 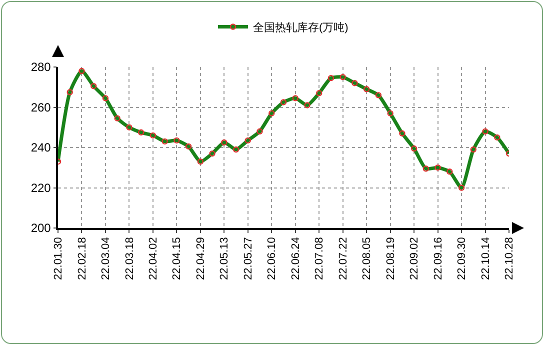 What do you see at coordinates (300, 27) in the screenshot?
I see `legend-label: 全国热轧库存(万吨)` at bounding box center [300, 27].